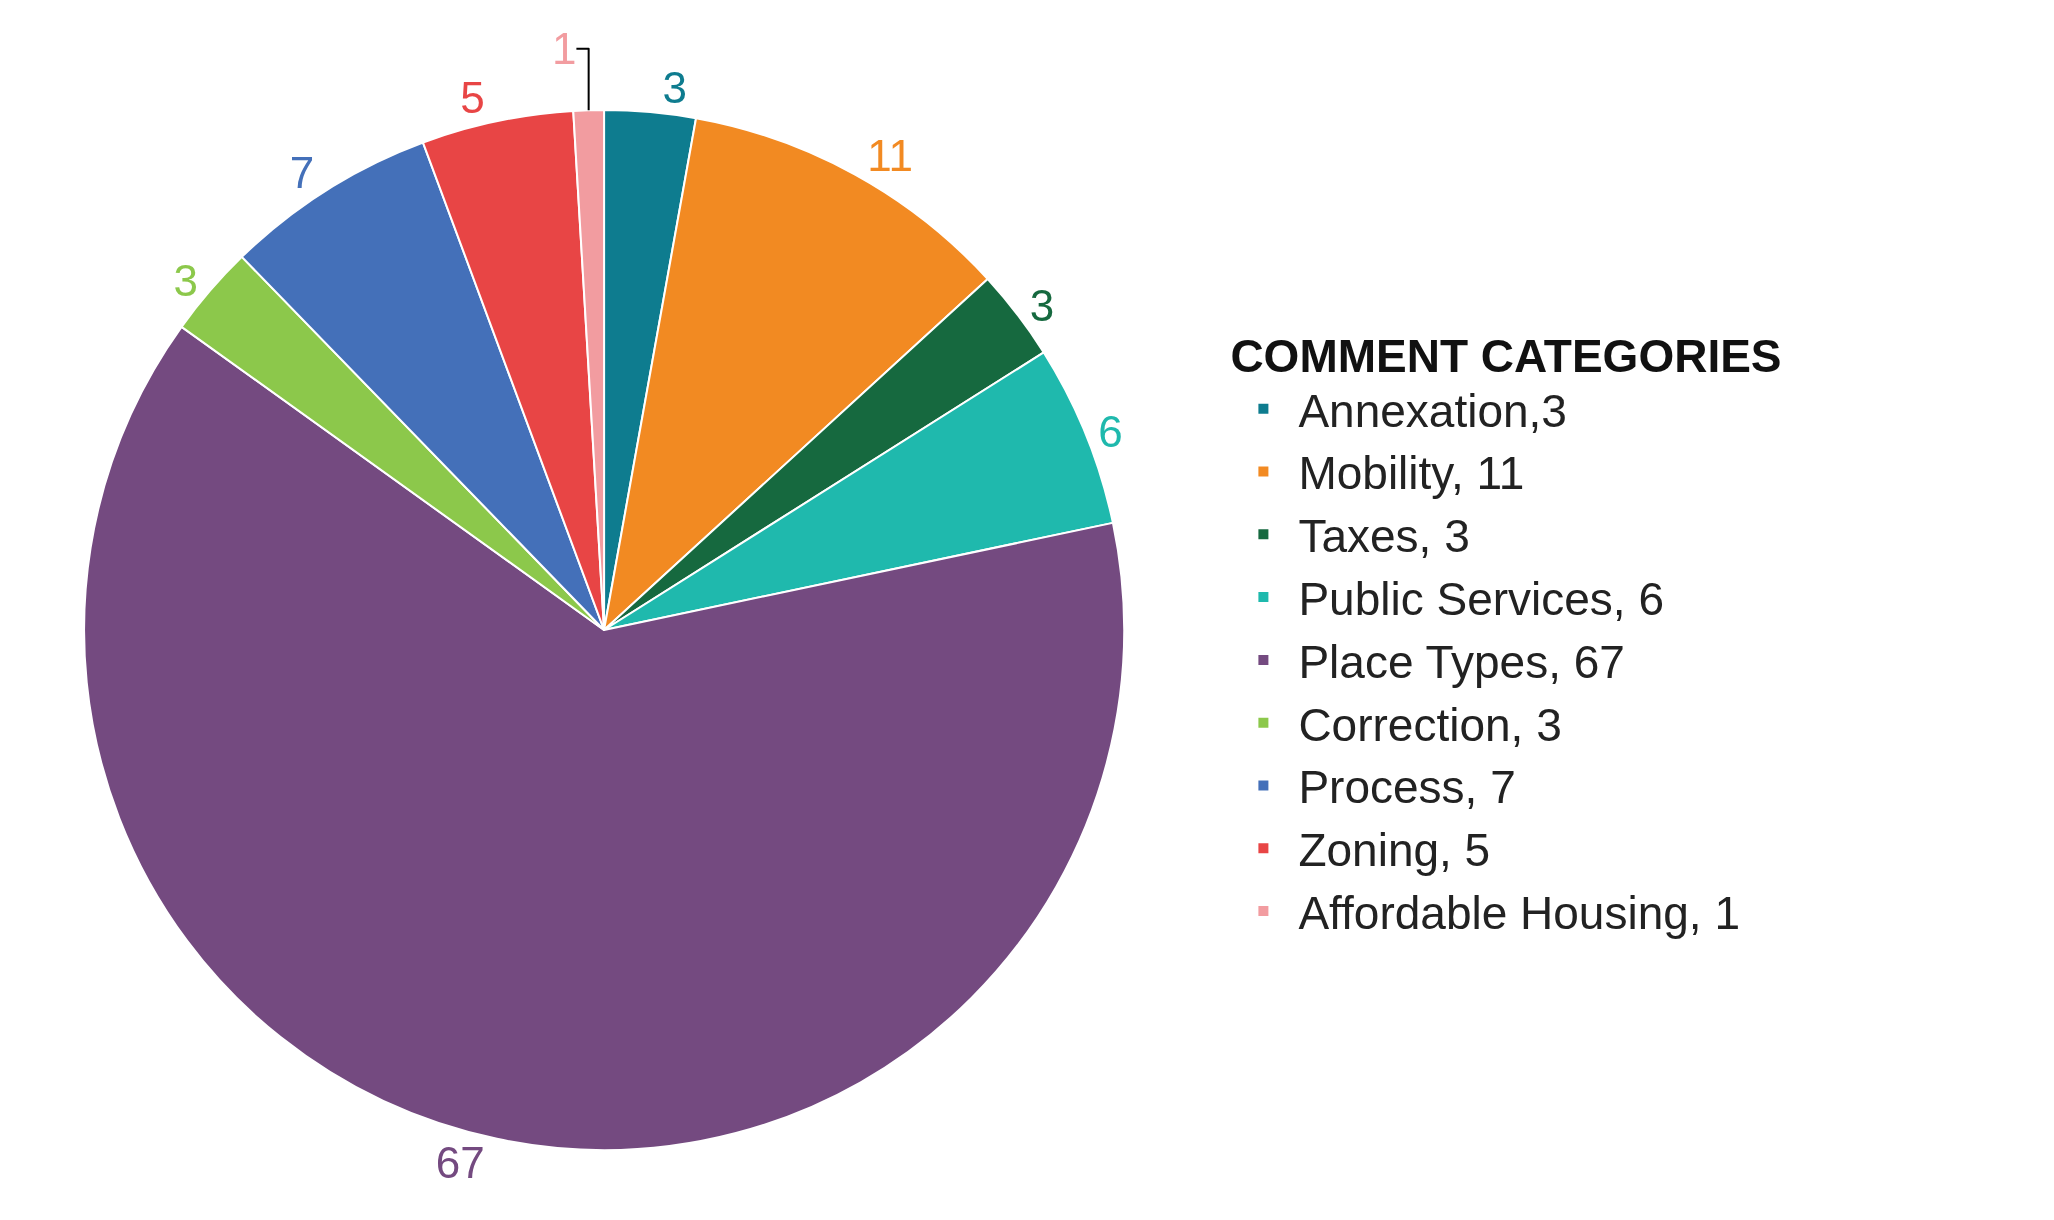 Image resolution: width=2054 pixels, height=1220 pixels. Describe the element at coordinates (1110, 431) in the screenshot. I see `data-label: 6` at that location.